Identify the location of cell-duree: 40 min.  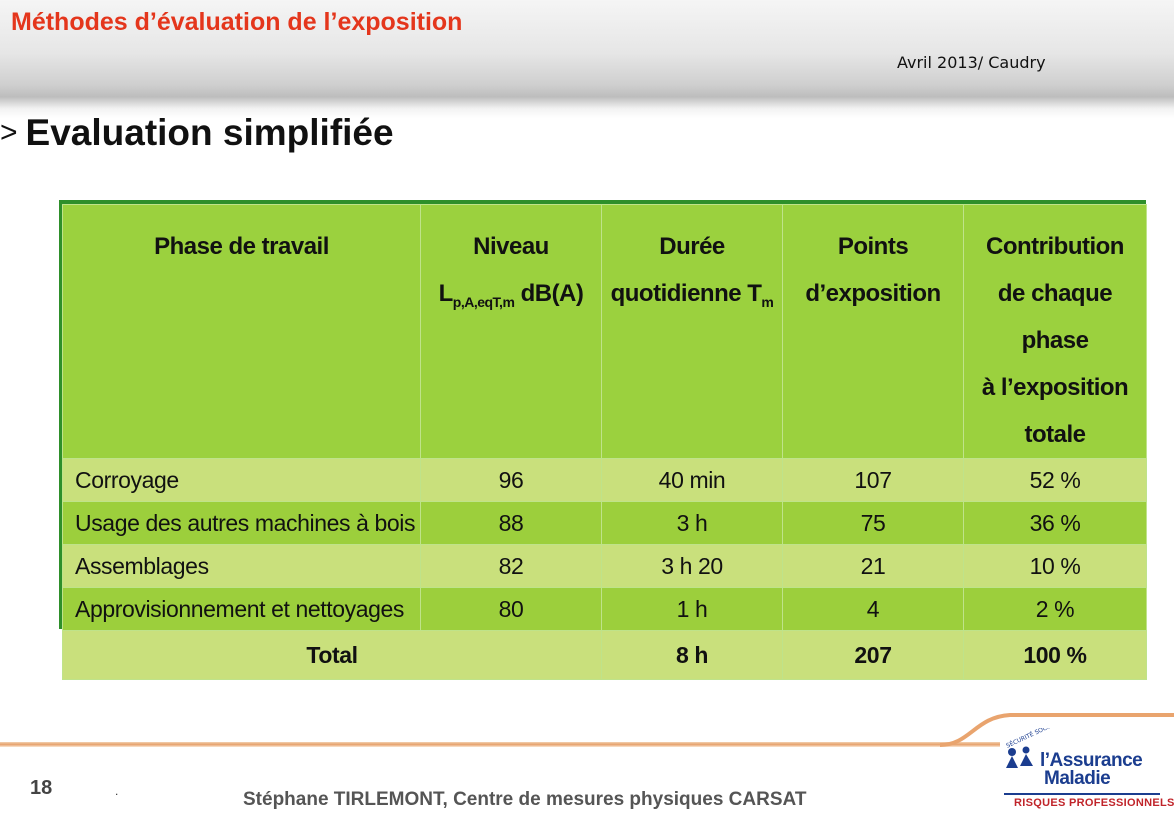
(692, 480).